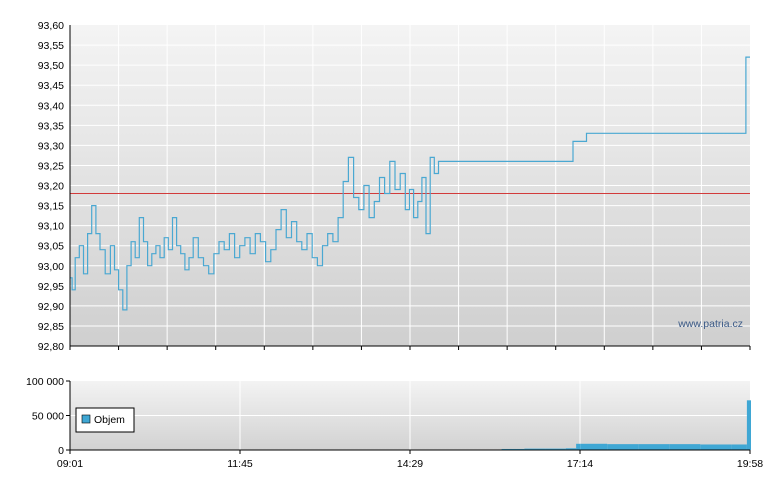  I want to click on volume-y-tick-label: 50 000, so click(48, 417).